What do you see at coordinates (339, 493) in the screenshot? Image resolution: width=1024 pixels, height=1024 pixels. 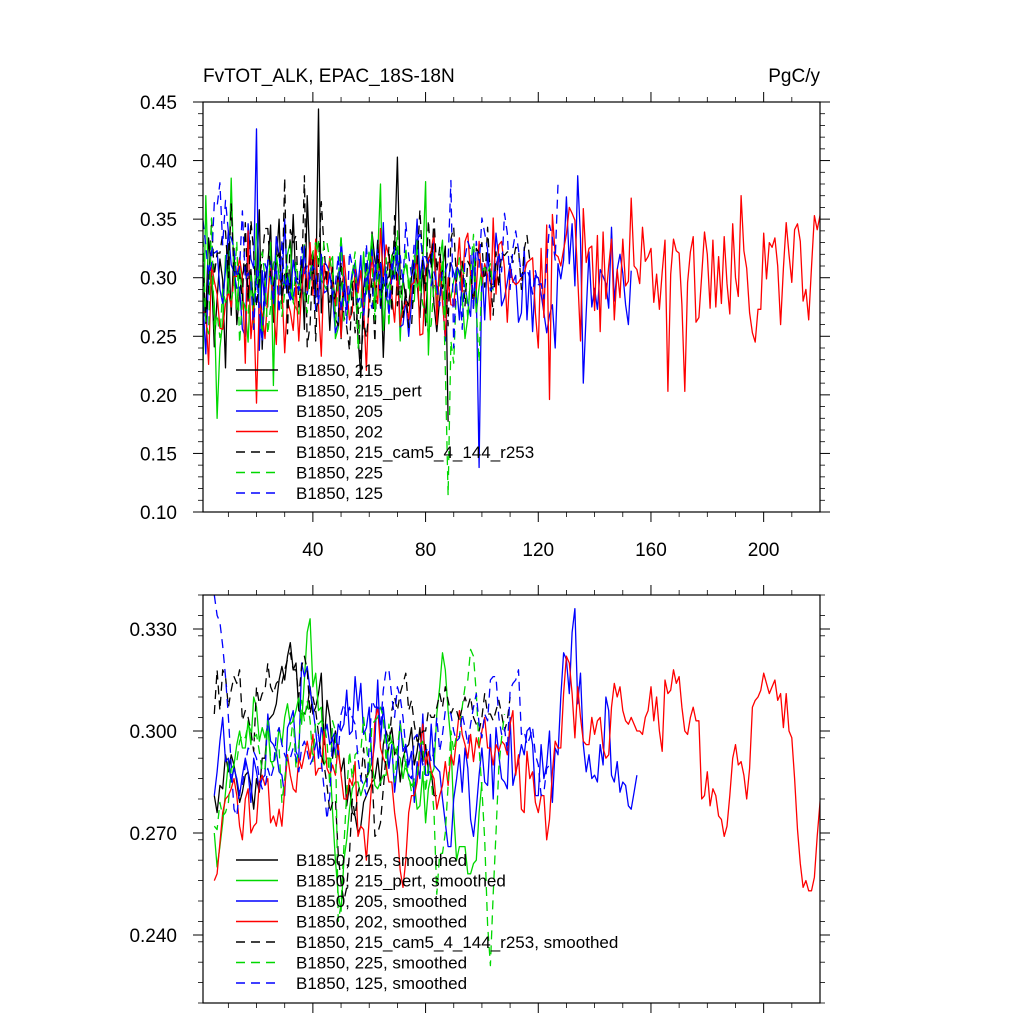 I see `top-legend-label-b1850-125: B1850, 125` at bounding box center [339, 493].